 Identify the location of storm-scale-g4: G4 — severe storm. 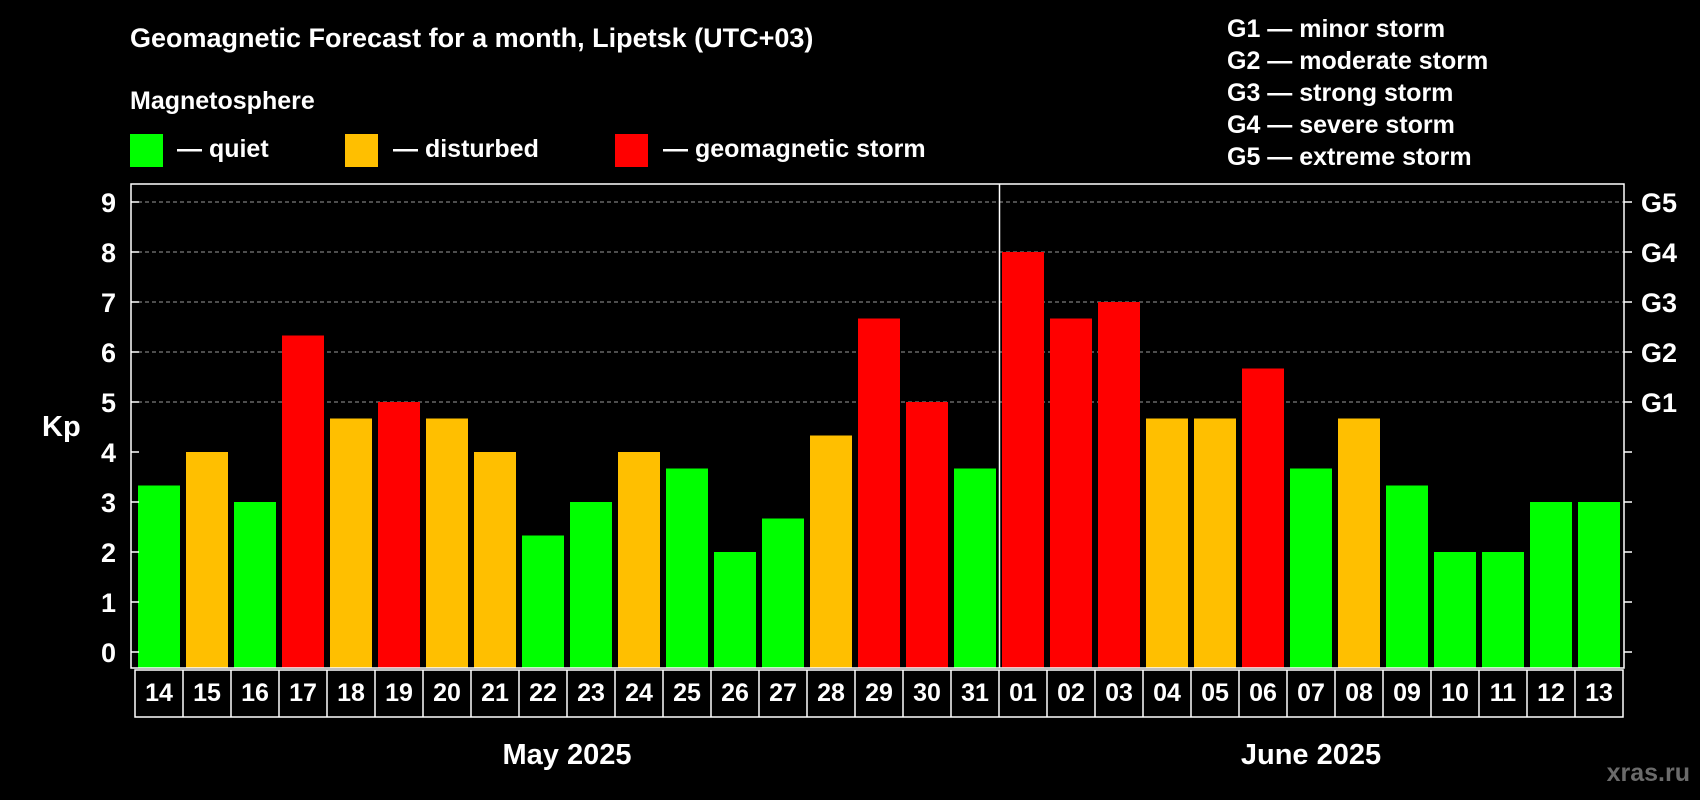
(1341, 125).